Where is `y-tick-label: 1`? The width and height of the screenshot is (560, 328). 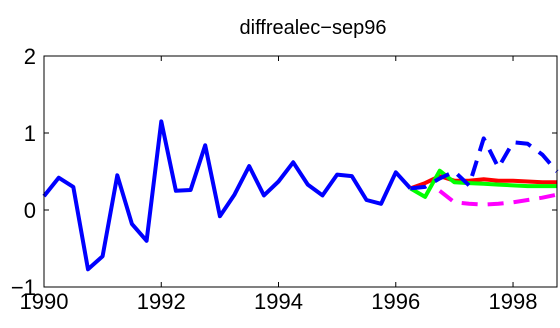 y-tick-label: 1 is located at coordinates (30, 133).